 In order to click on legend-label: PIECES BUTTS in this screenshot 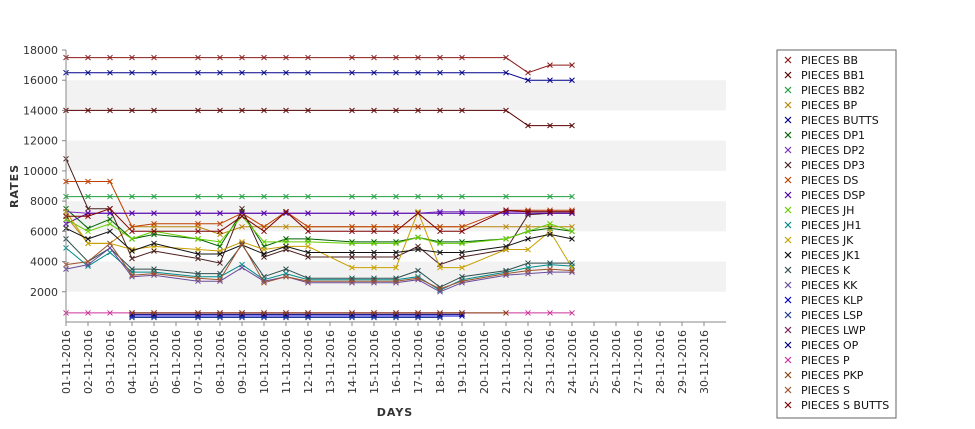, I will do `click(840, 120)`.